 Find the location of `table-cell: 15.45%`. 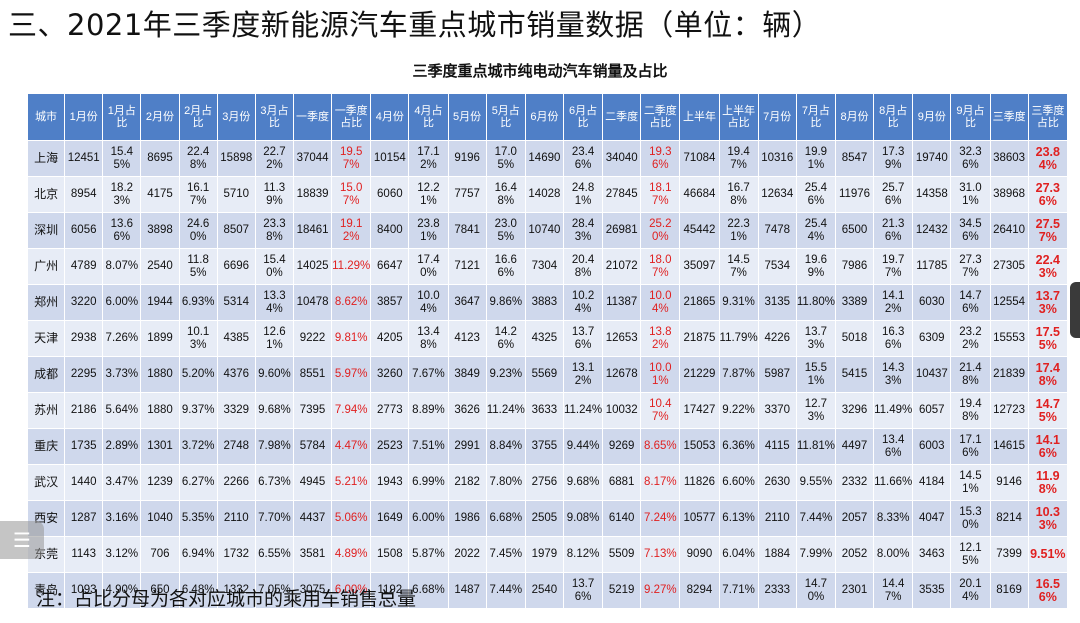

table-cell: 15.45% is located at coordinates (122, 158).